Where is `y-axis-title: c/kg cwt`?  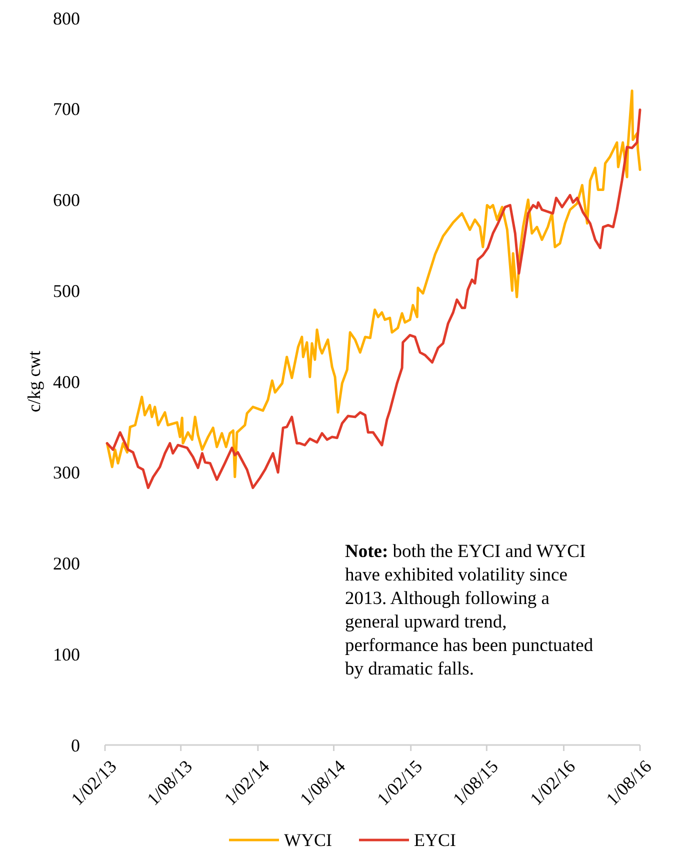
y-axis-title: c/kg cwt is located at coordinates (34, 381).